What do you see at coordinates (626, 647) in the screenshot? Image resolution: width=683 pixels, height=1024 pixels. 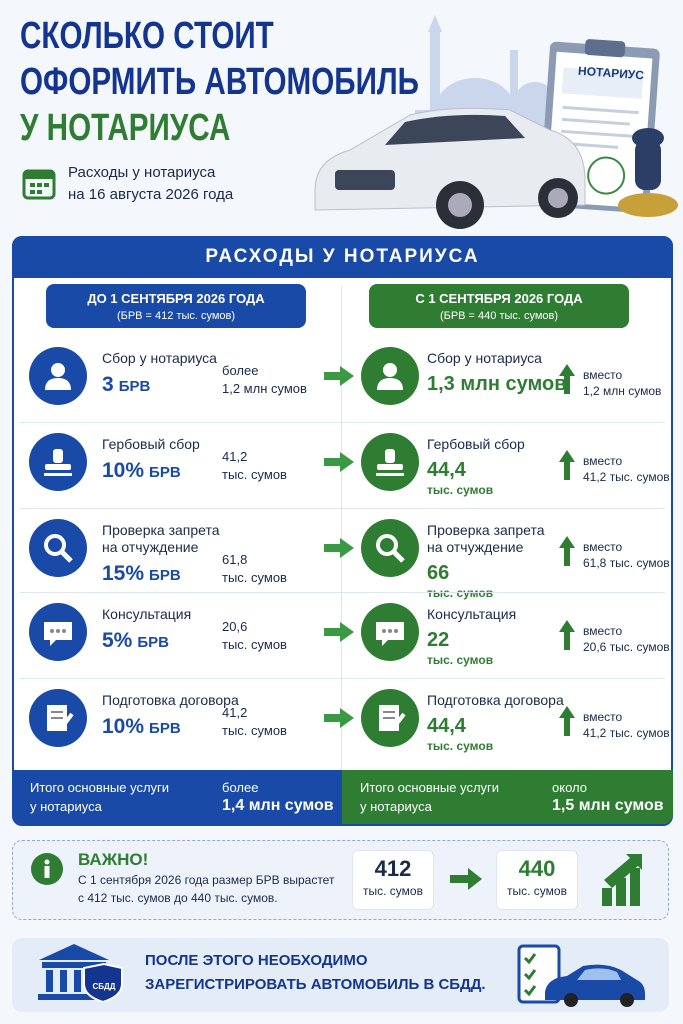 I see `compare: 20,6 тыс. сумов` at bounding box center [626, 647].